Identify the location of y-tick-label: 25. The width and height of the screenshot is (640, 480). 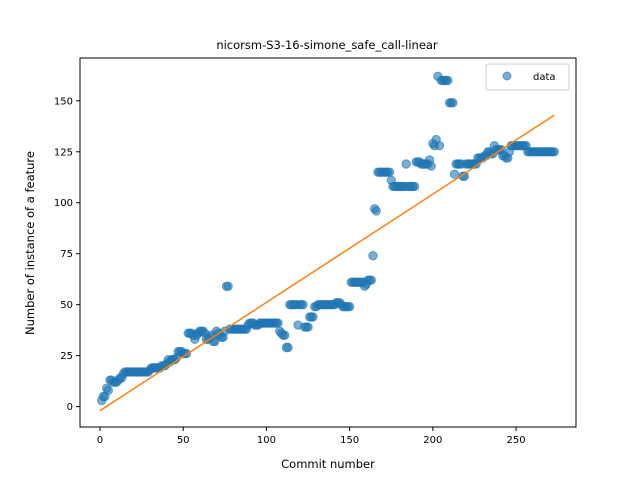
(66, 356).